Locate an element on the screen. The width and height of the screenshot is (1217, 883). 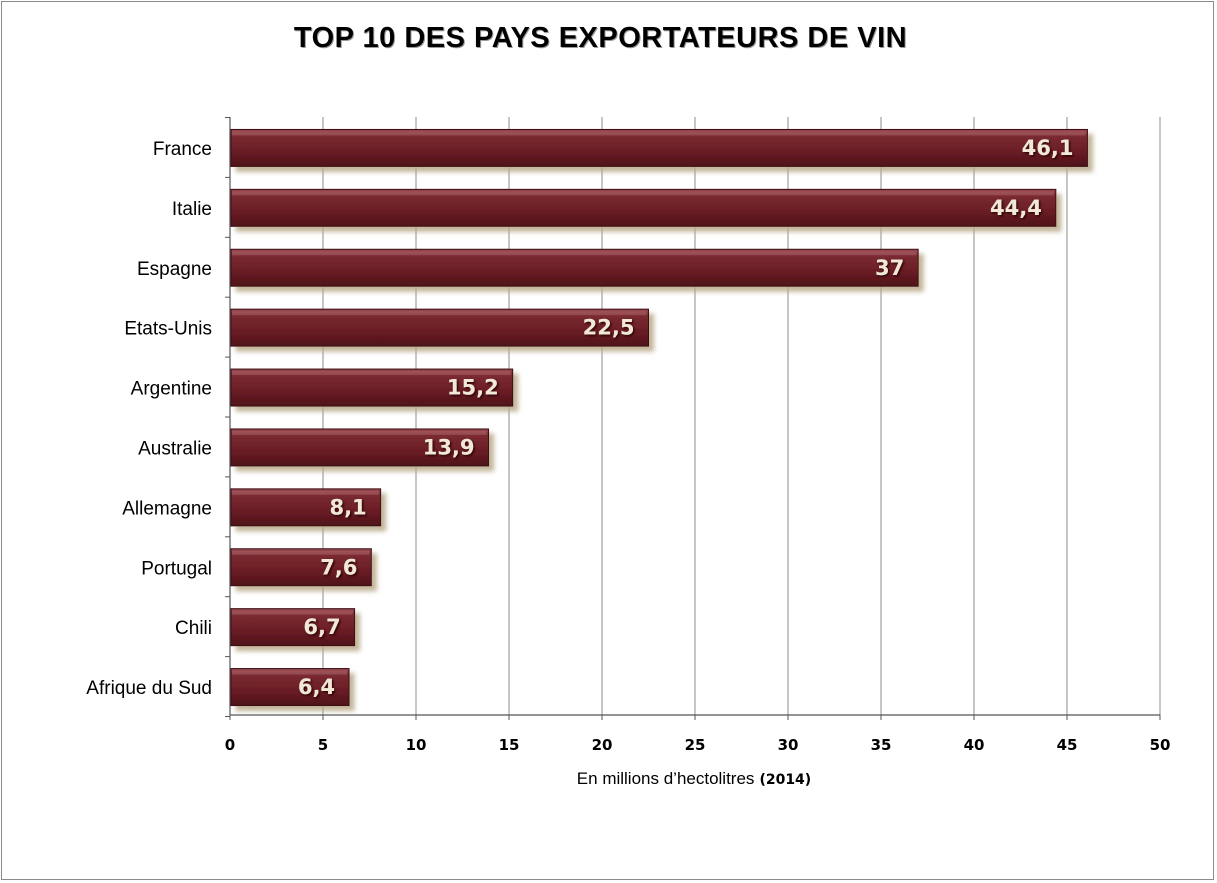
x-tick-label: 0 is located at coordinates (230, 745).